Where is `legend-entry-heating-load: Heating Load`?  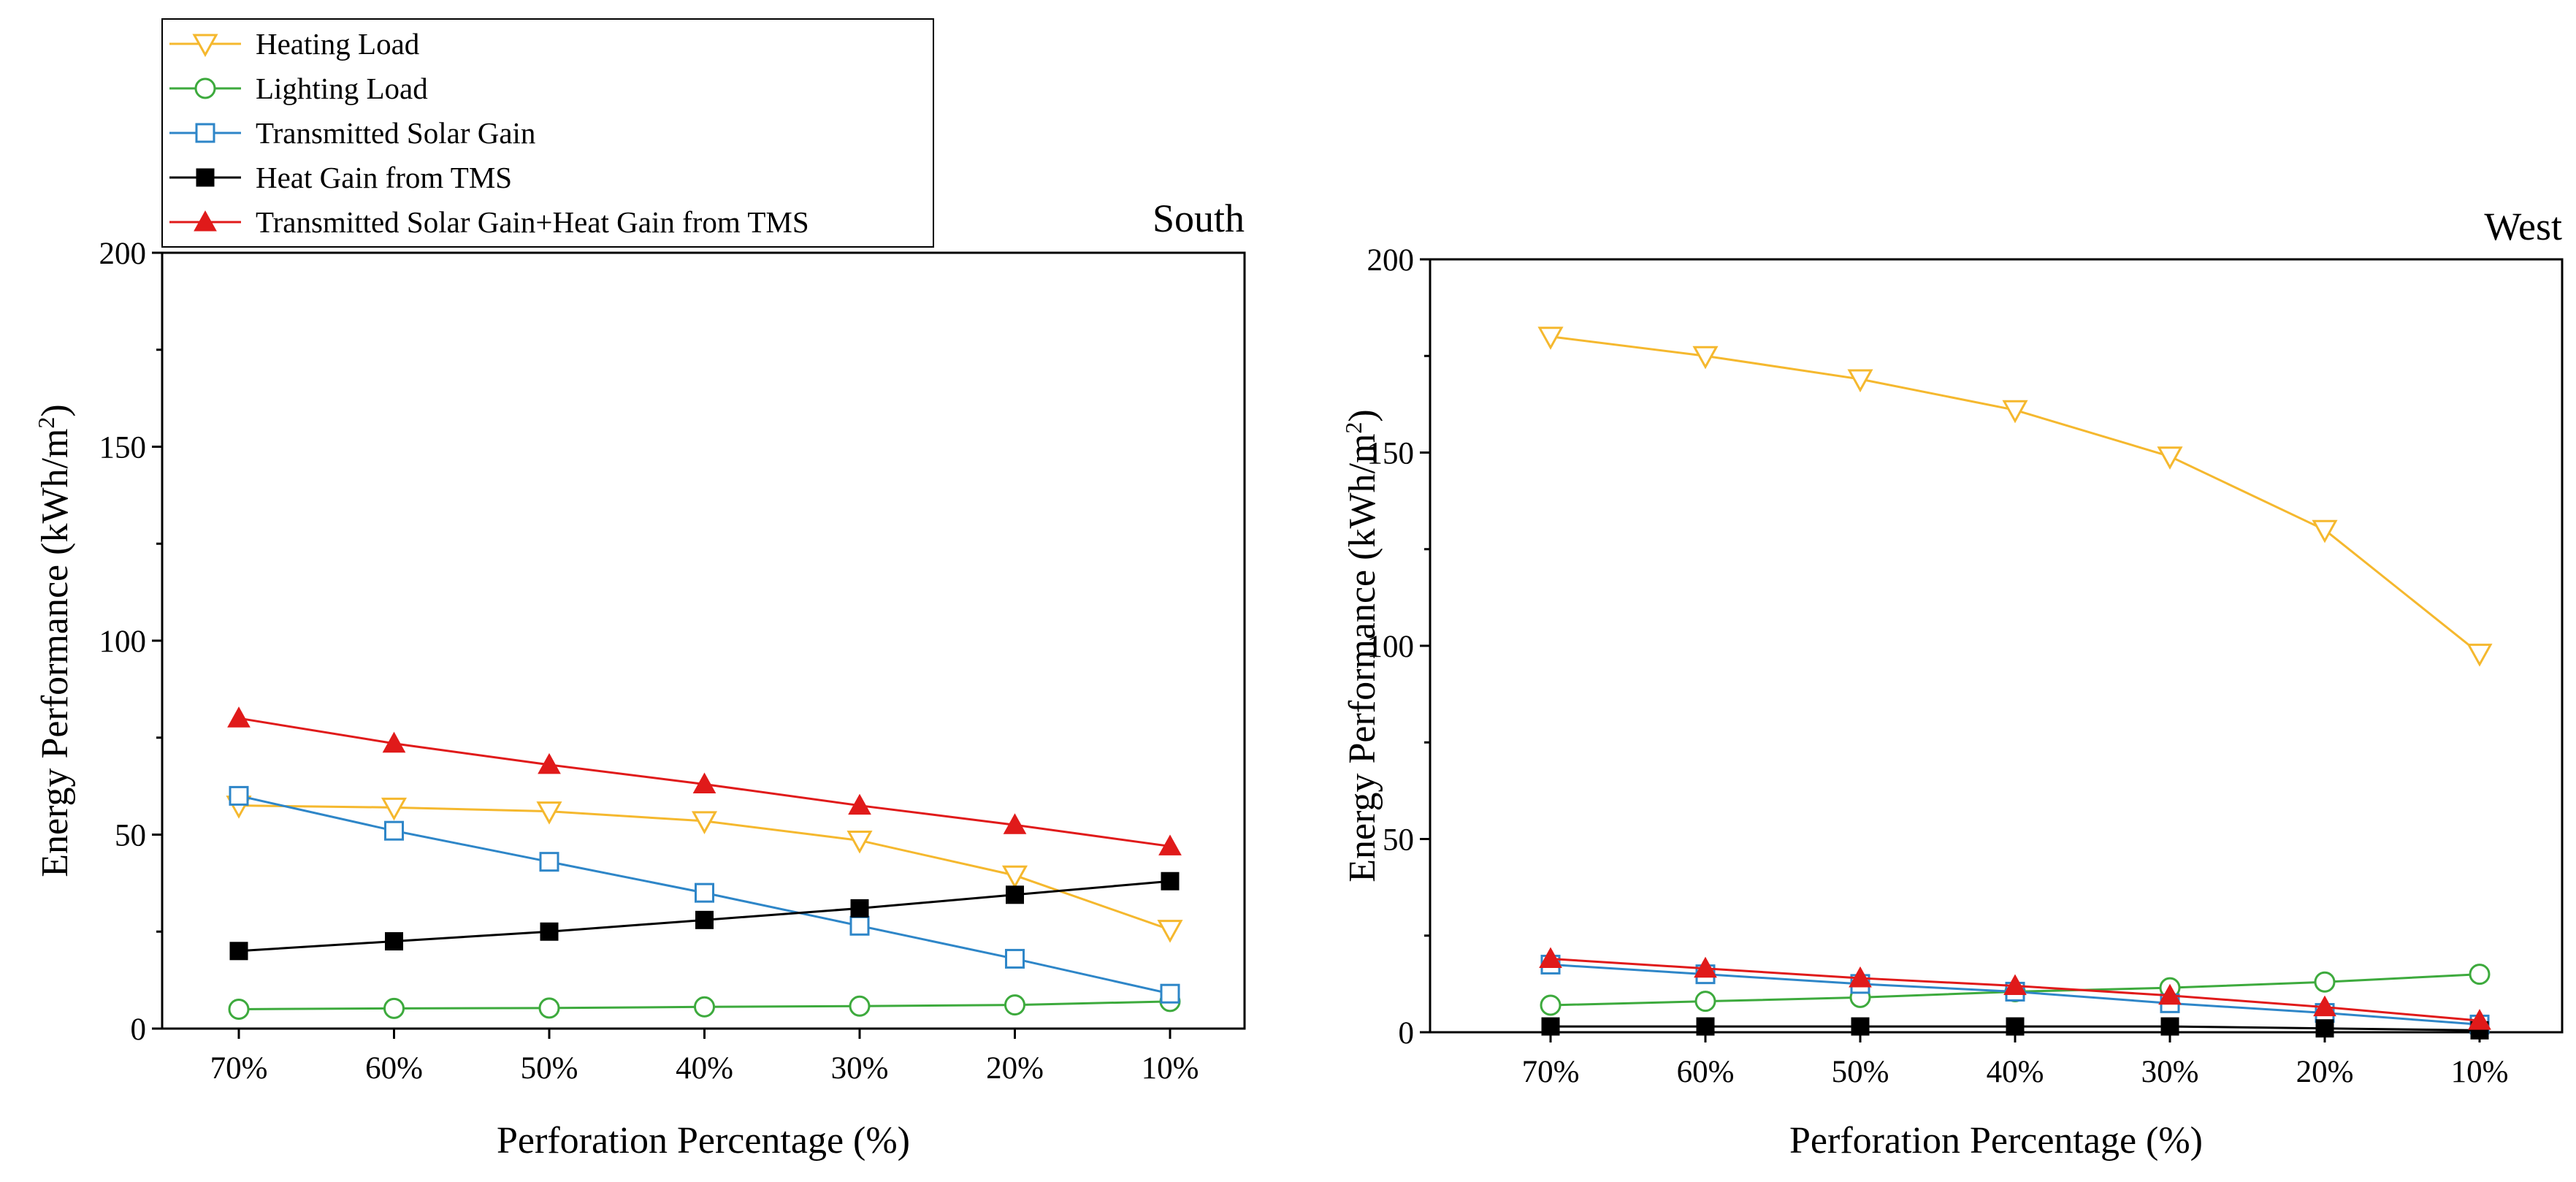
legend-entry-heating-load: Heating Load is located at coordinates (294, 44).